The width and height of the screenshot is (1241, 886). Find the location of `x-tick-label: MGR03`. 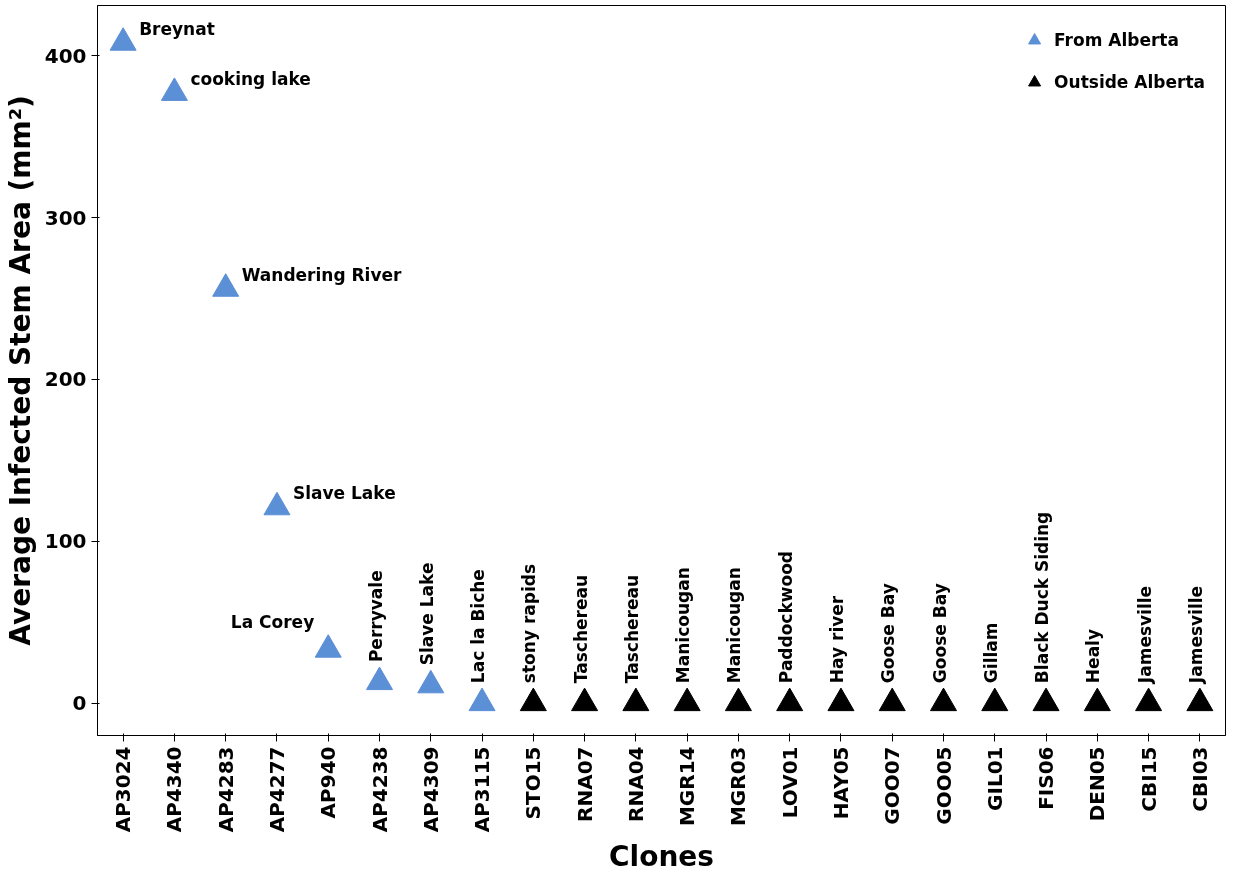

x-tick-label: MGR03 is located at coordinates (738, 786).